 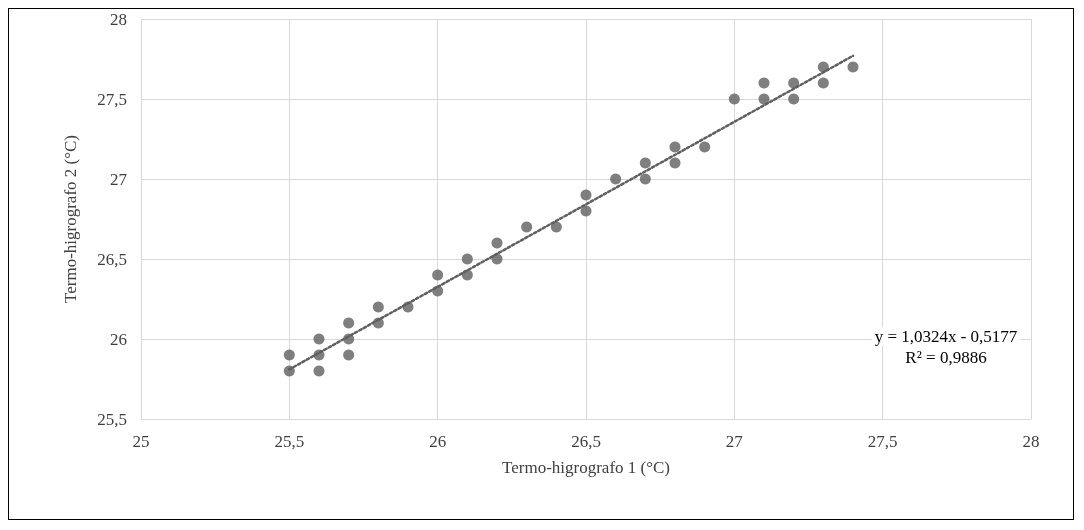 What do you see at coordinates (112, 99) in the screenshot?
I see `y-tick-label: 27,5` at bounding box center [112, 99].